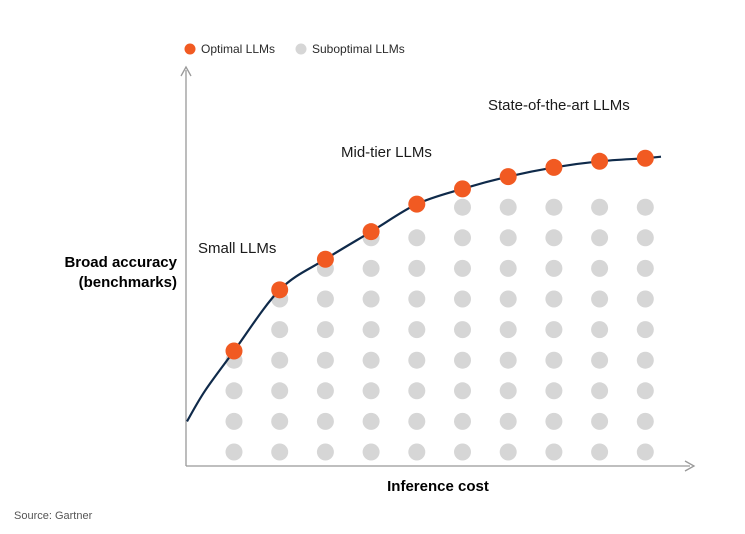 The width and height of the screenshot is (745, 534). Describe the element at coordinates (53, 516) in the screenshot. I see `source-note: Source: Gartner` at that location.